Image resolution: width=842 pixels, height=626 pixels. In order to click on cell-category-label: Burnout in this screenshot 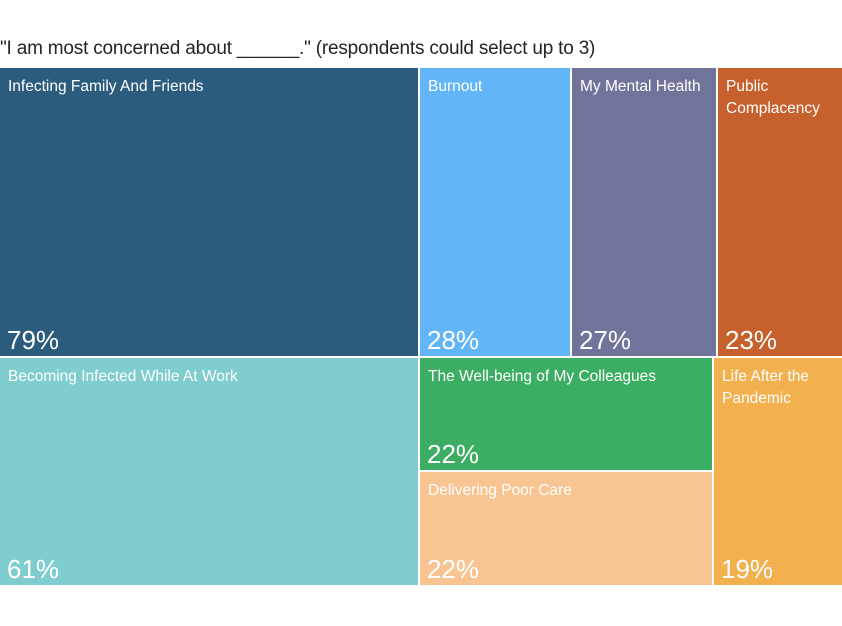, I will do `click(455, 86)`.